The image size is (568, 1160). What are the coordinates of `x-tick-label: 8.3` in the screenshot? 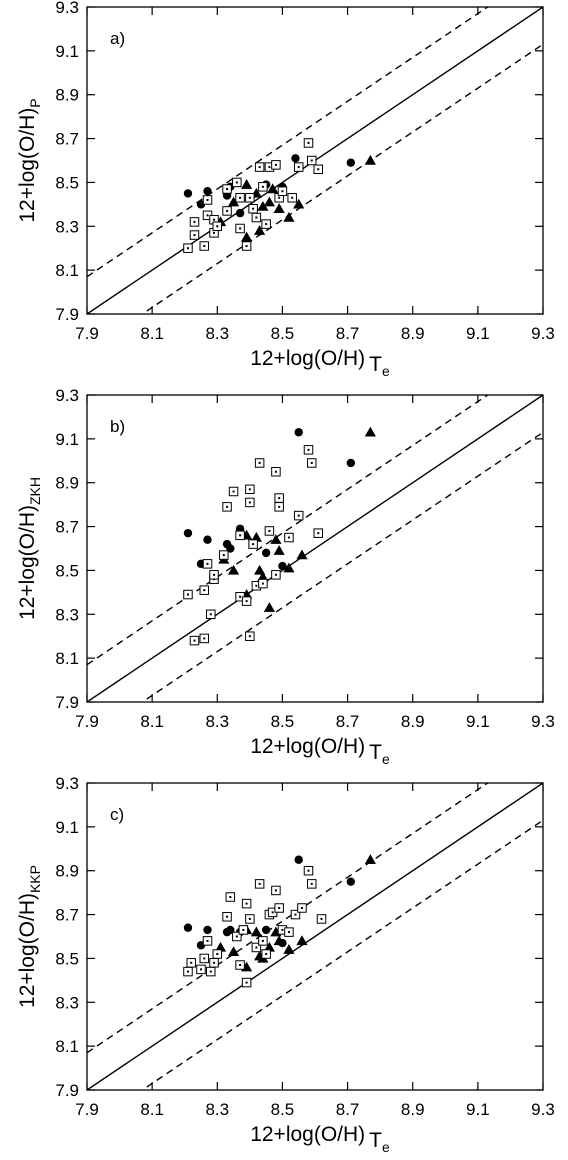 It's located at (217, 721).